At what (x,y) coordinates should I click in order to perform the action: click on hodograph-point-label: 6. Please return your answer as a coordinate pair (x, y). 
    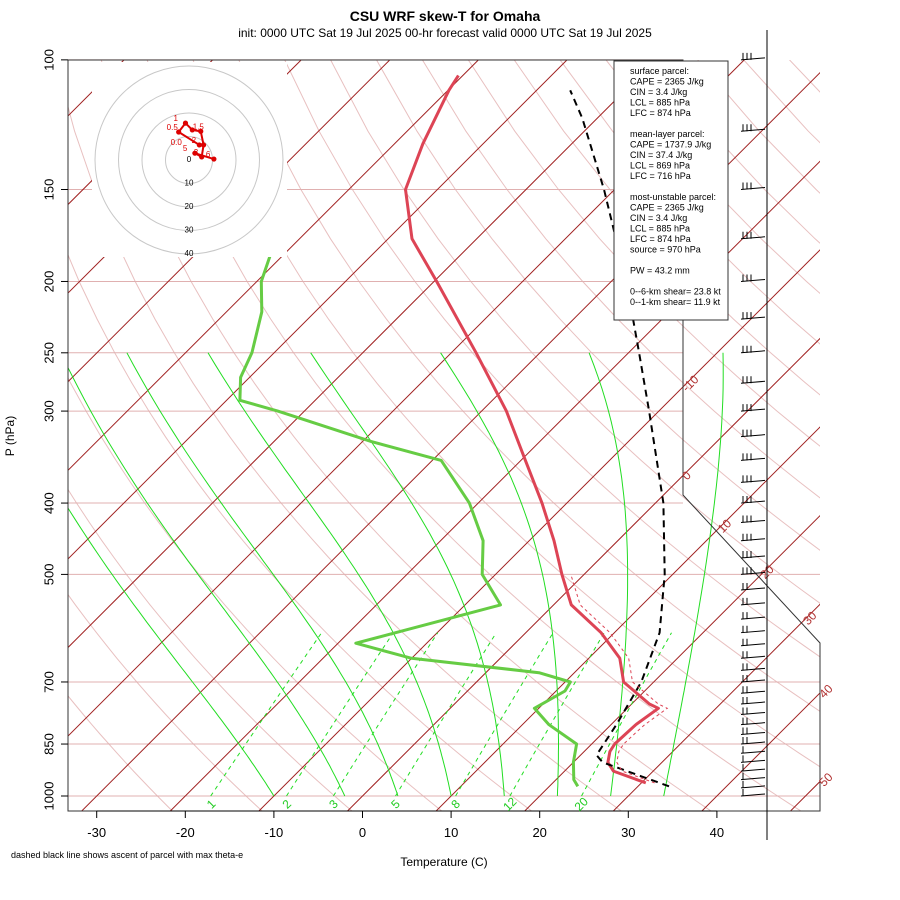
    Looking at the image, I should click on (208, 154).